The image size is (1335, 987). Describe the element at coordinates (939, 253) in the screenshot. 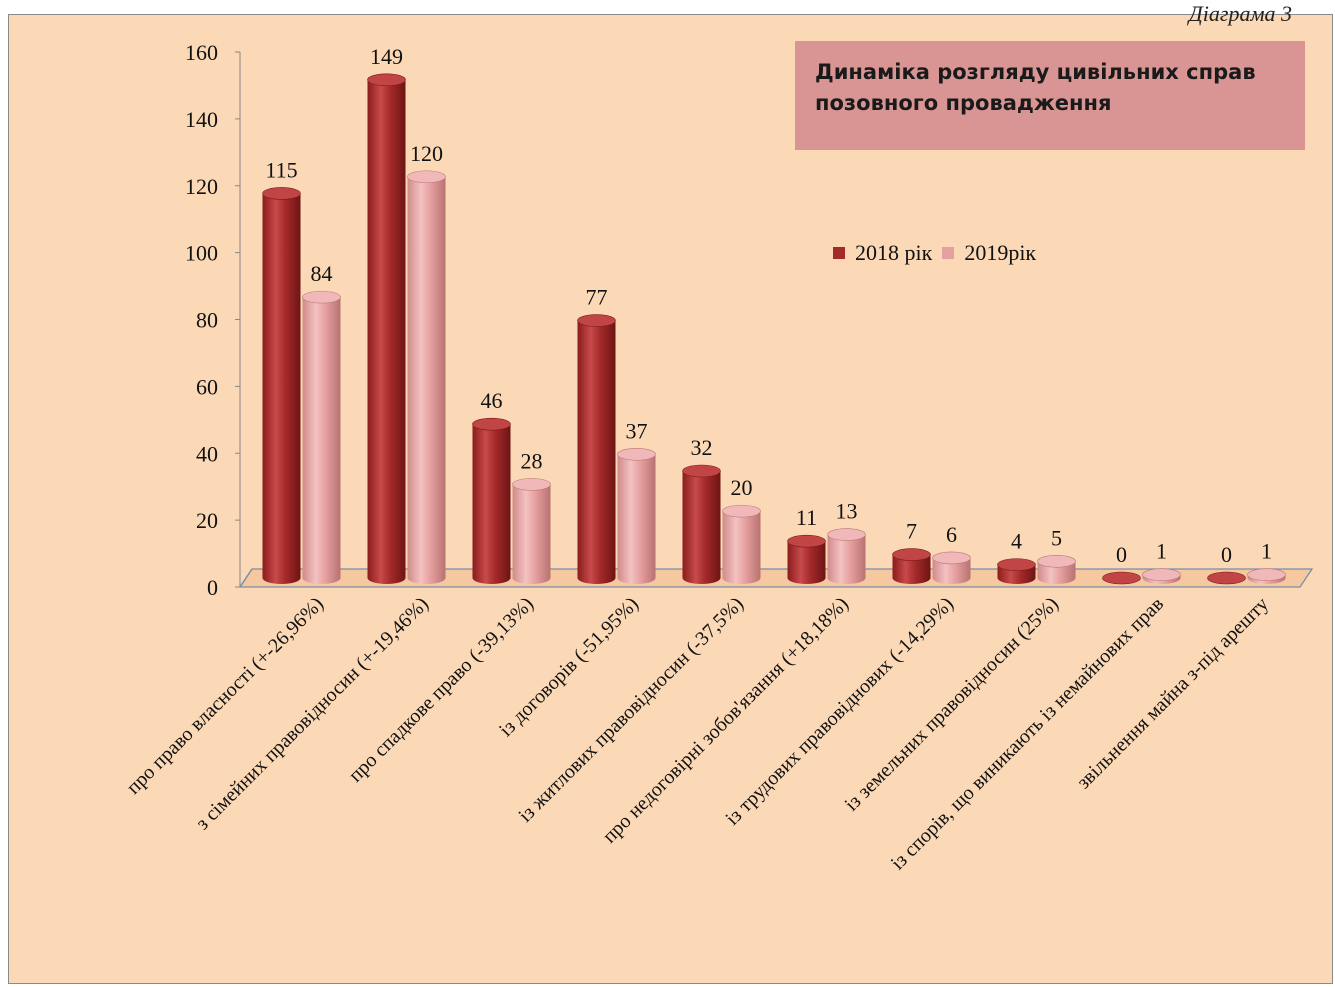

I see `legend: 2018 рік 2019рік` at that location.